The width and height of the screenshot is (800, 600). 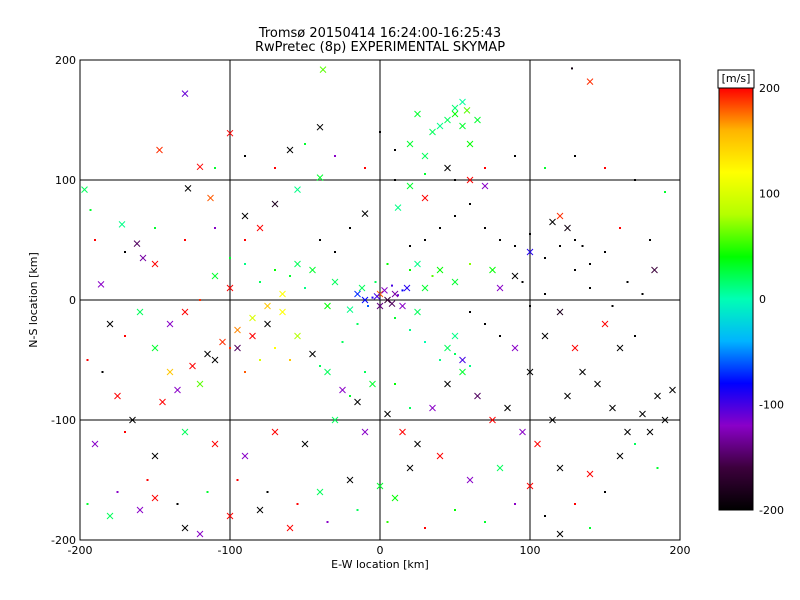 What do you see at coordinates (680, 550) in the screenshot?
I see `x-tick-label: 200` at bounding box center [680, 550].